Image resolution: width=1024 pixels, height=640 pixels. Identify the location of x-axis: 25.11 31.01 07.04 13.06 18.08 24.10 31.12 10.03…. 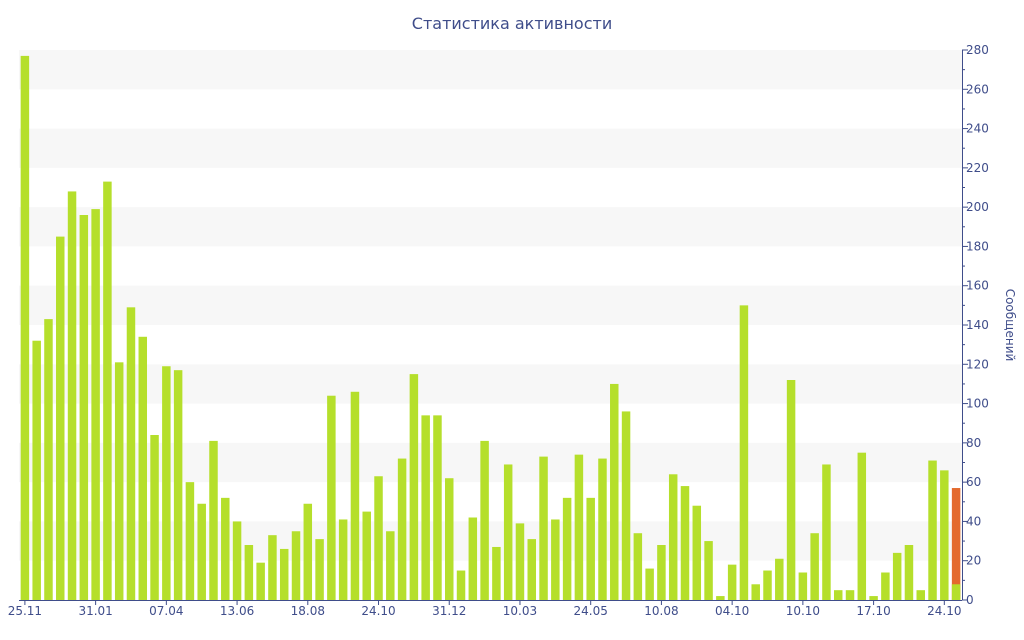
(485, 609).